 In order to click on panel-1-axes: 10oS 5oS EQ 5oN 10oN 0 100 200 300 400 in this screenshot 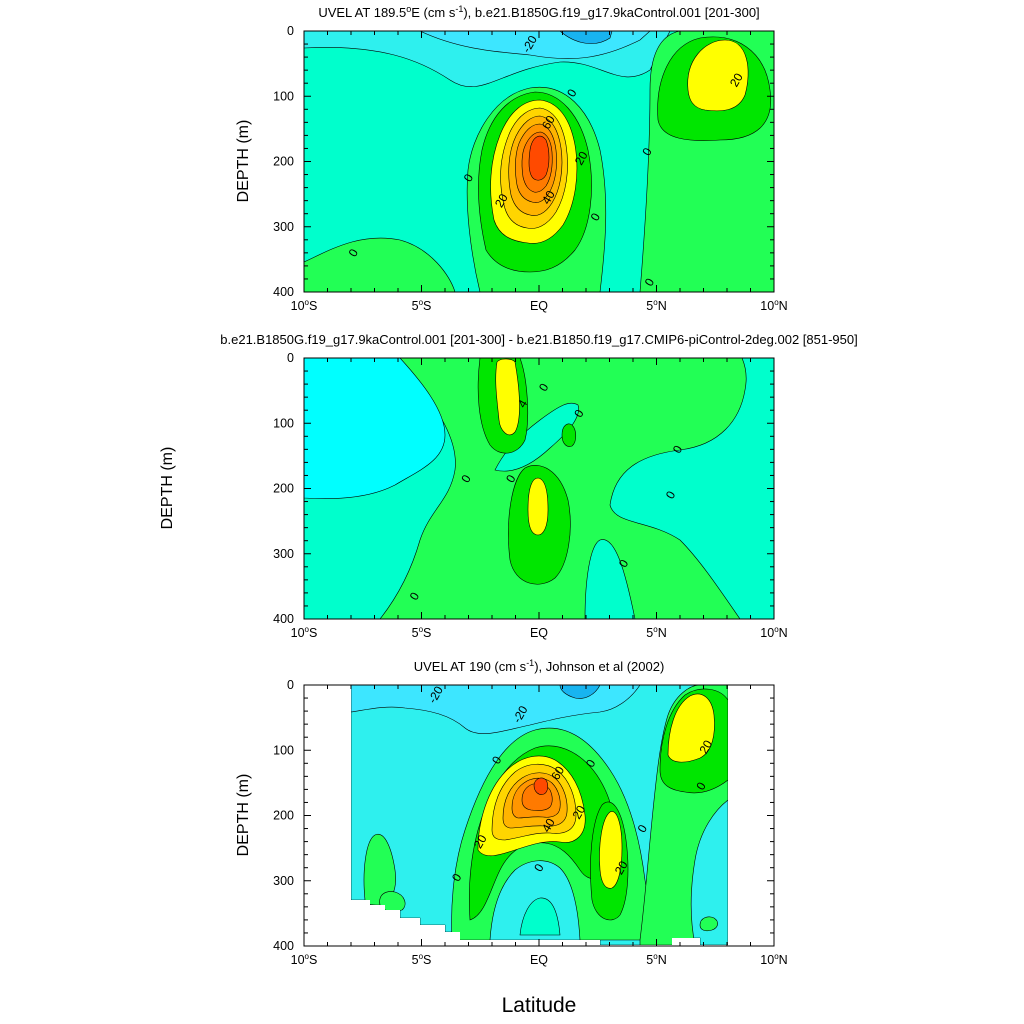, I will do `click(530, 168)`.